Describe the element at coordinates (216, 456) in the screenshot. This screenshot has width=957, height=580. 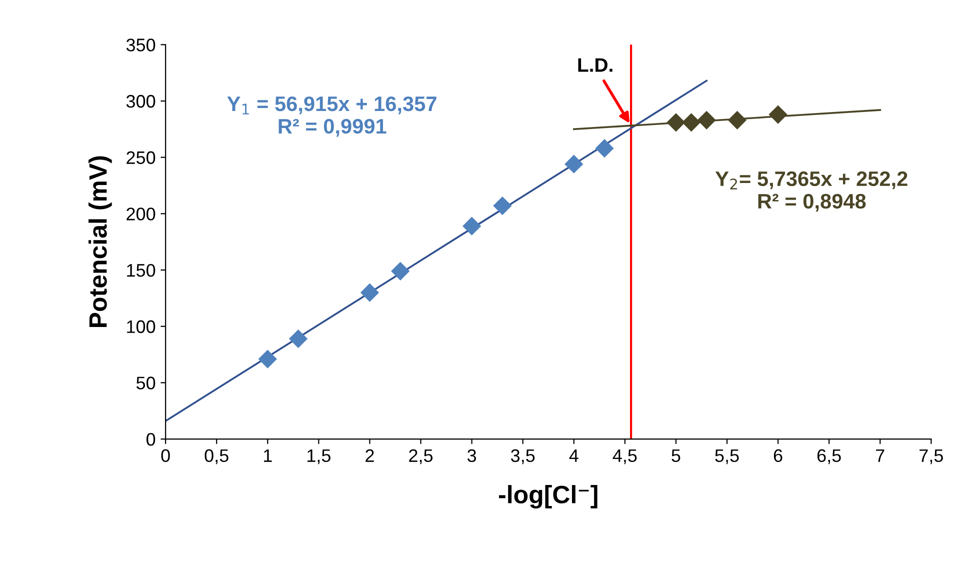
I see `x-tick-label: 0,5` at that location.